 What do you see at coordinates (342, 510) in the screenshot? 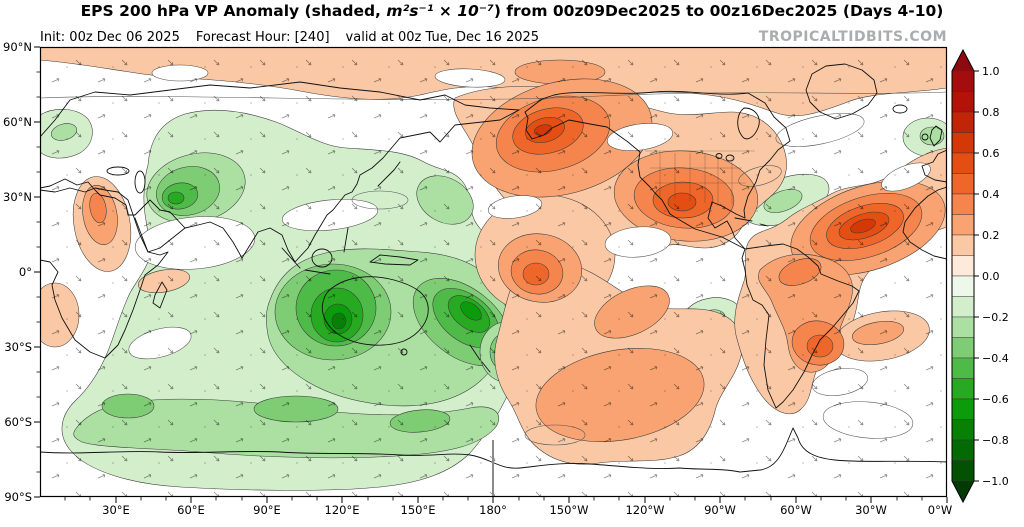
I see `lon-label: 120°E` at bounding box center [342, 510].